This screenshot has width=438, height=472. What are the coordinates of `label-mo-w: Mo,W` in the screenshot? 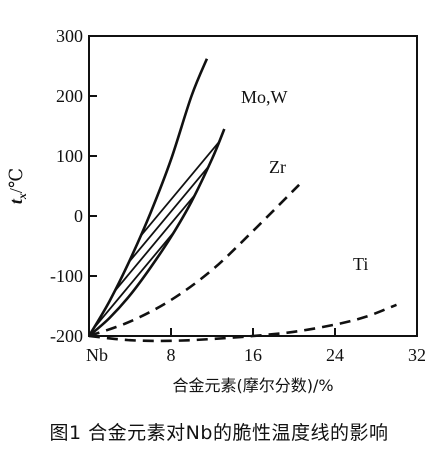 It's located at (264, 97).